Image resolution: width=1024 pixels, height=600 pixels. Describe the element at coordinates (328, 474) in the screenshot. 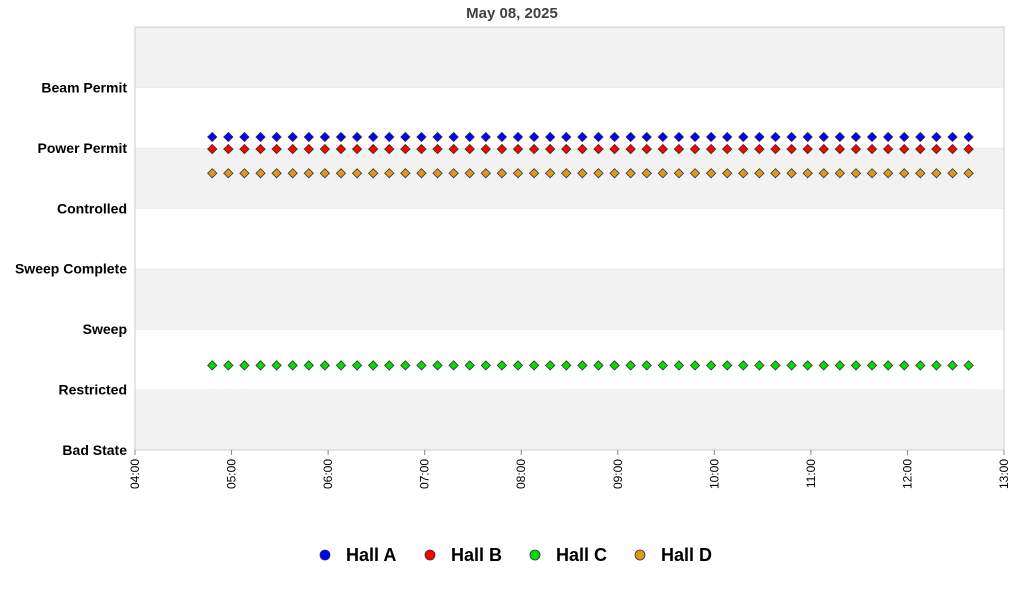

I see `x-tick-label: 06:00` at that location.